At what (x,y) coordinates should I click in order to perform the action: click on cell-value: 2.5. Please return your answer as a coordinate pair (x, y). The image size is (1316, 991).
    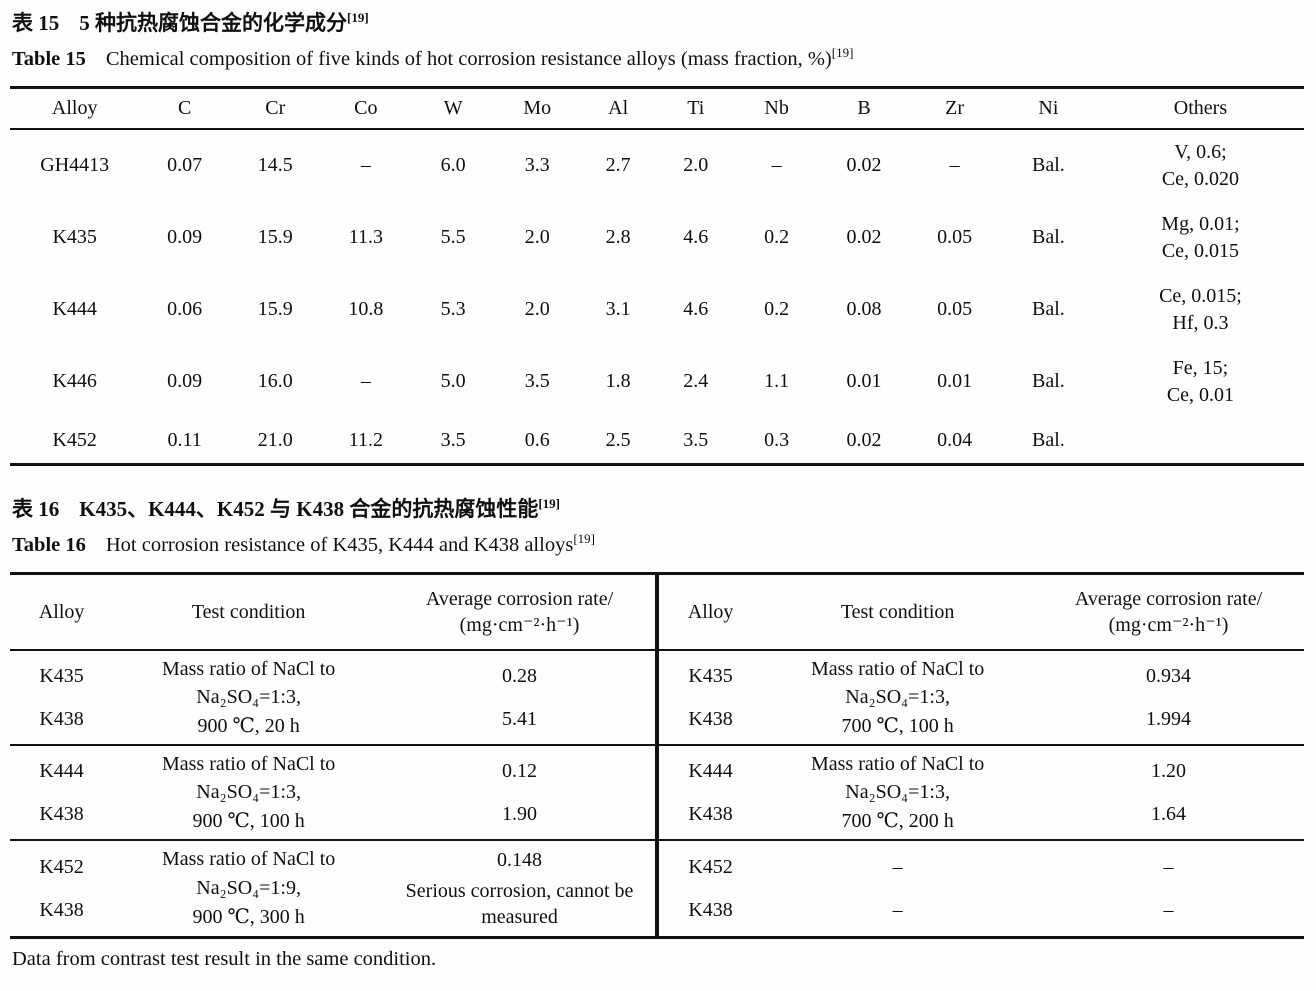
    Looking at the image, I should click on (618, 439).